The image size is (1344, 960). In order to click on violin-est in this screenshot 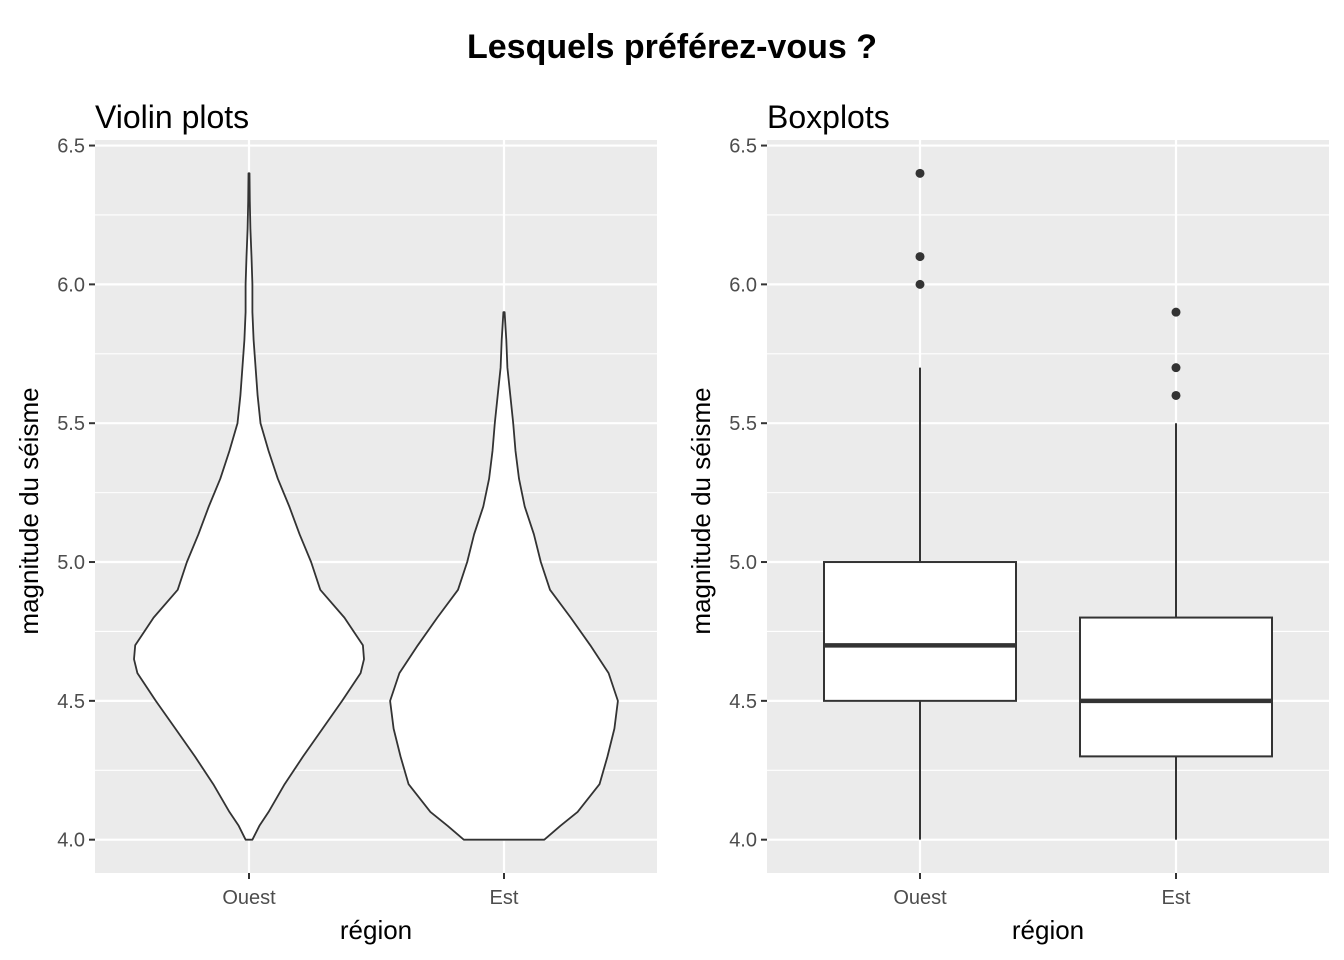, I will do `click(504, 576)`.